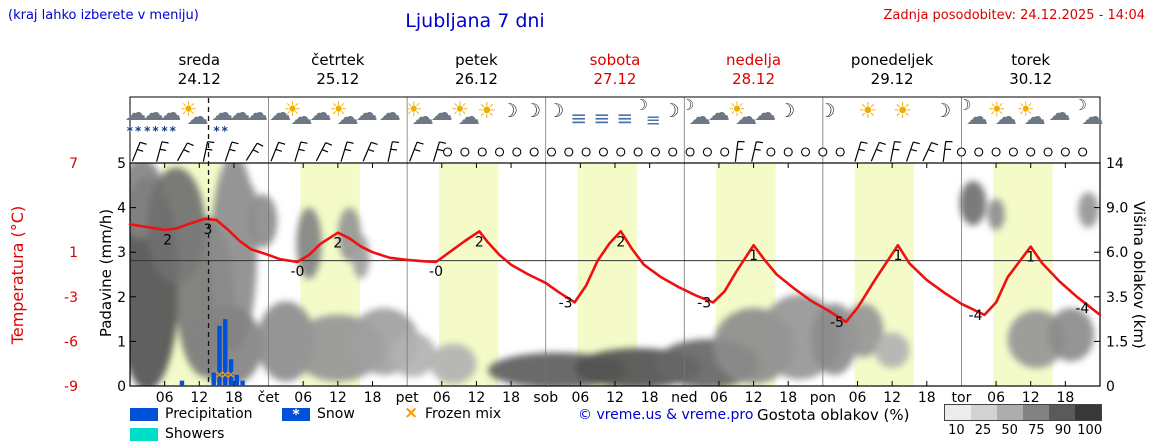  What do you see at coordinates (71, 298) in the screenshot?
I see `temp-tick-label: -3` at bounding box center [71, 298].